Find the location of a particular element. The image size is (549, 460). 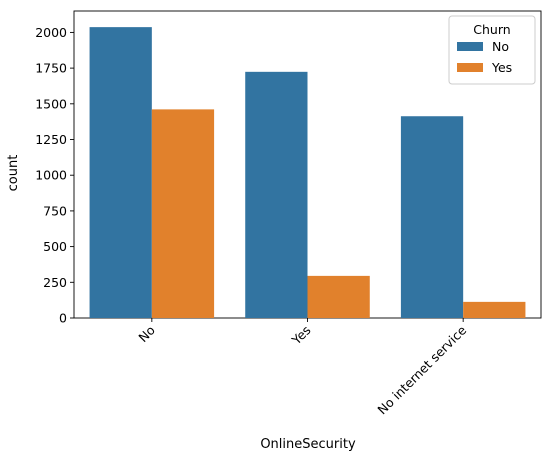

x-axis-label: OnlineSecurity is located at coordinates (308, 444).